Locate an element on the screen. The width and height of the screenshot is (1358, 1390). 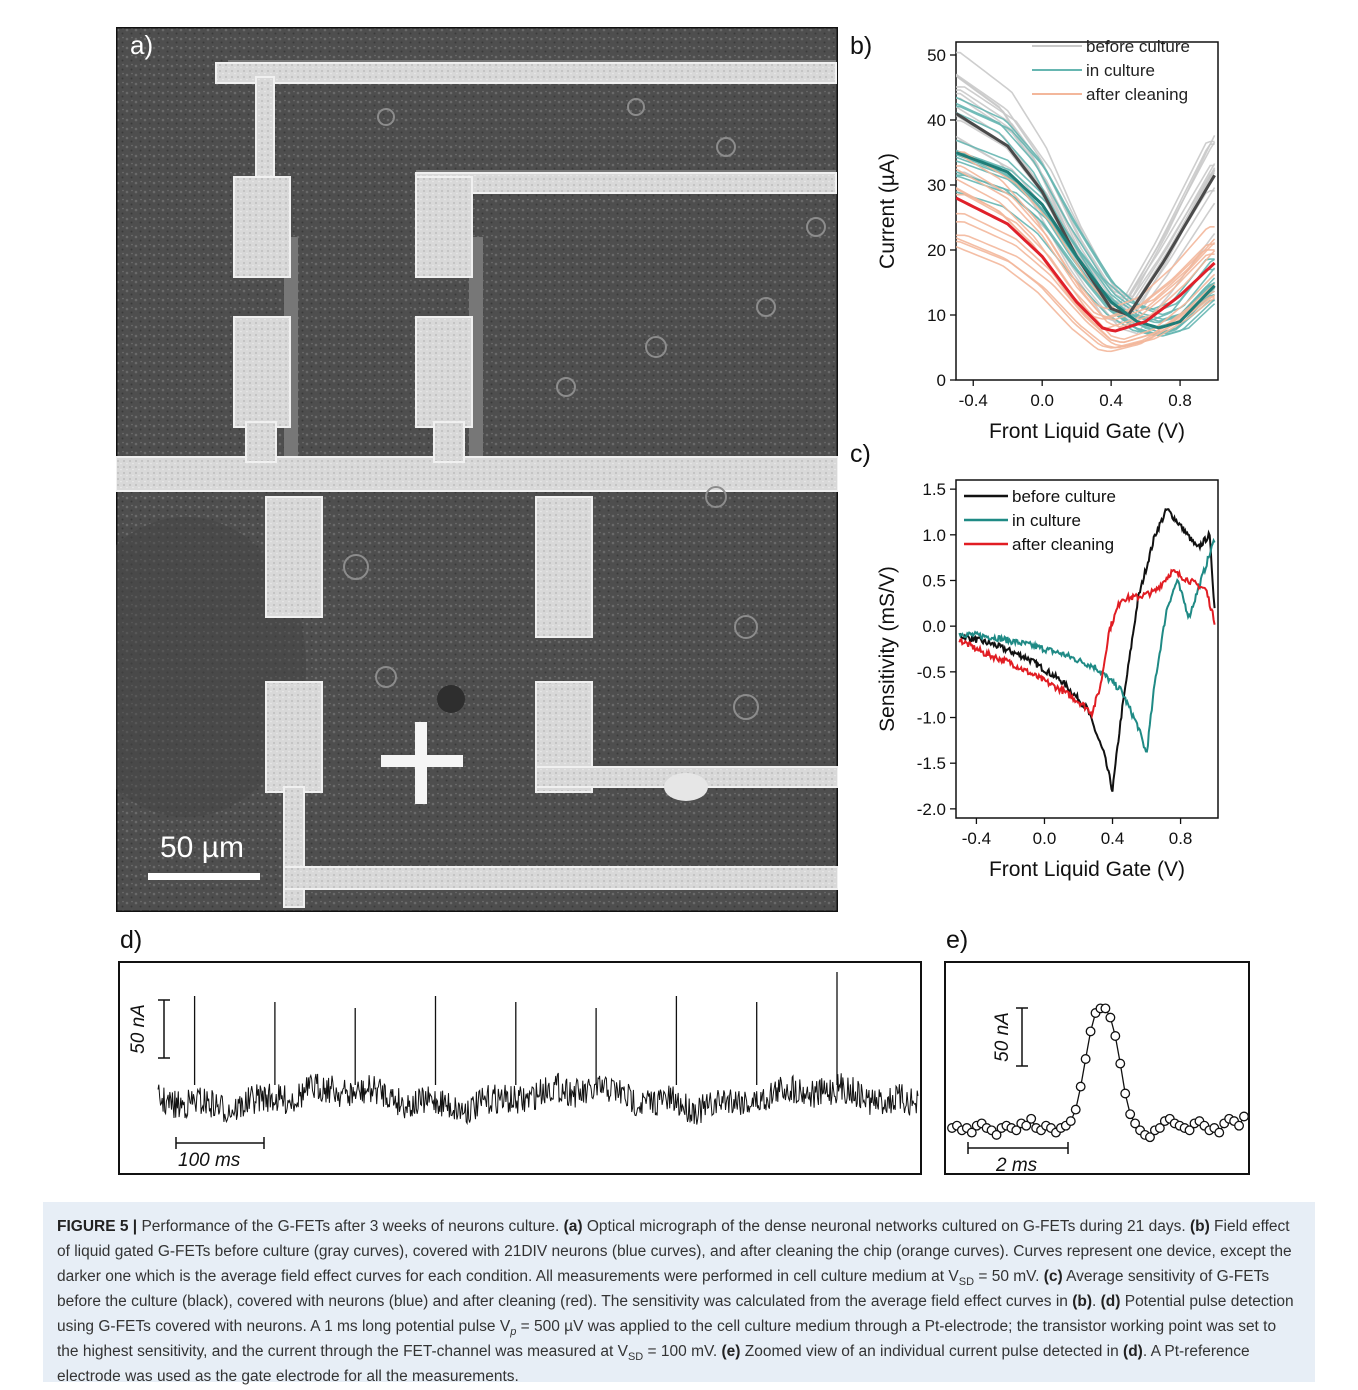
caption-ref-c-b: (b) is located at coordinates (1082, 1301).